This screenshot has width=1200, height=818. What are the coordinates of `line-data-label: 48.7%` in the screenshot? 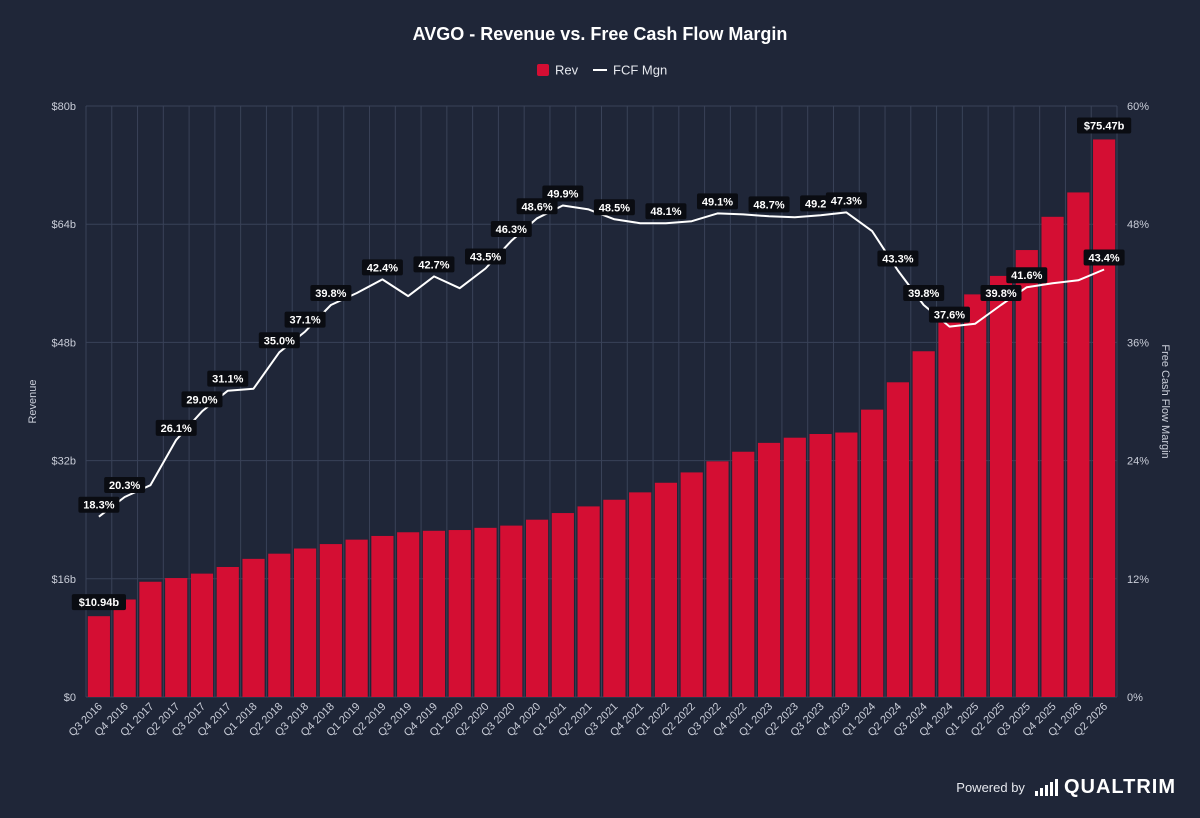 It's located at (769, 204).